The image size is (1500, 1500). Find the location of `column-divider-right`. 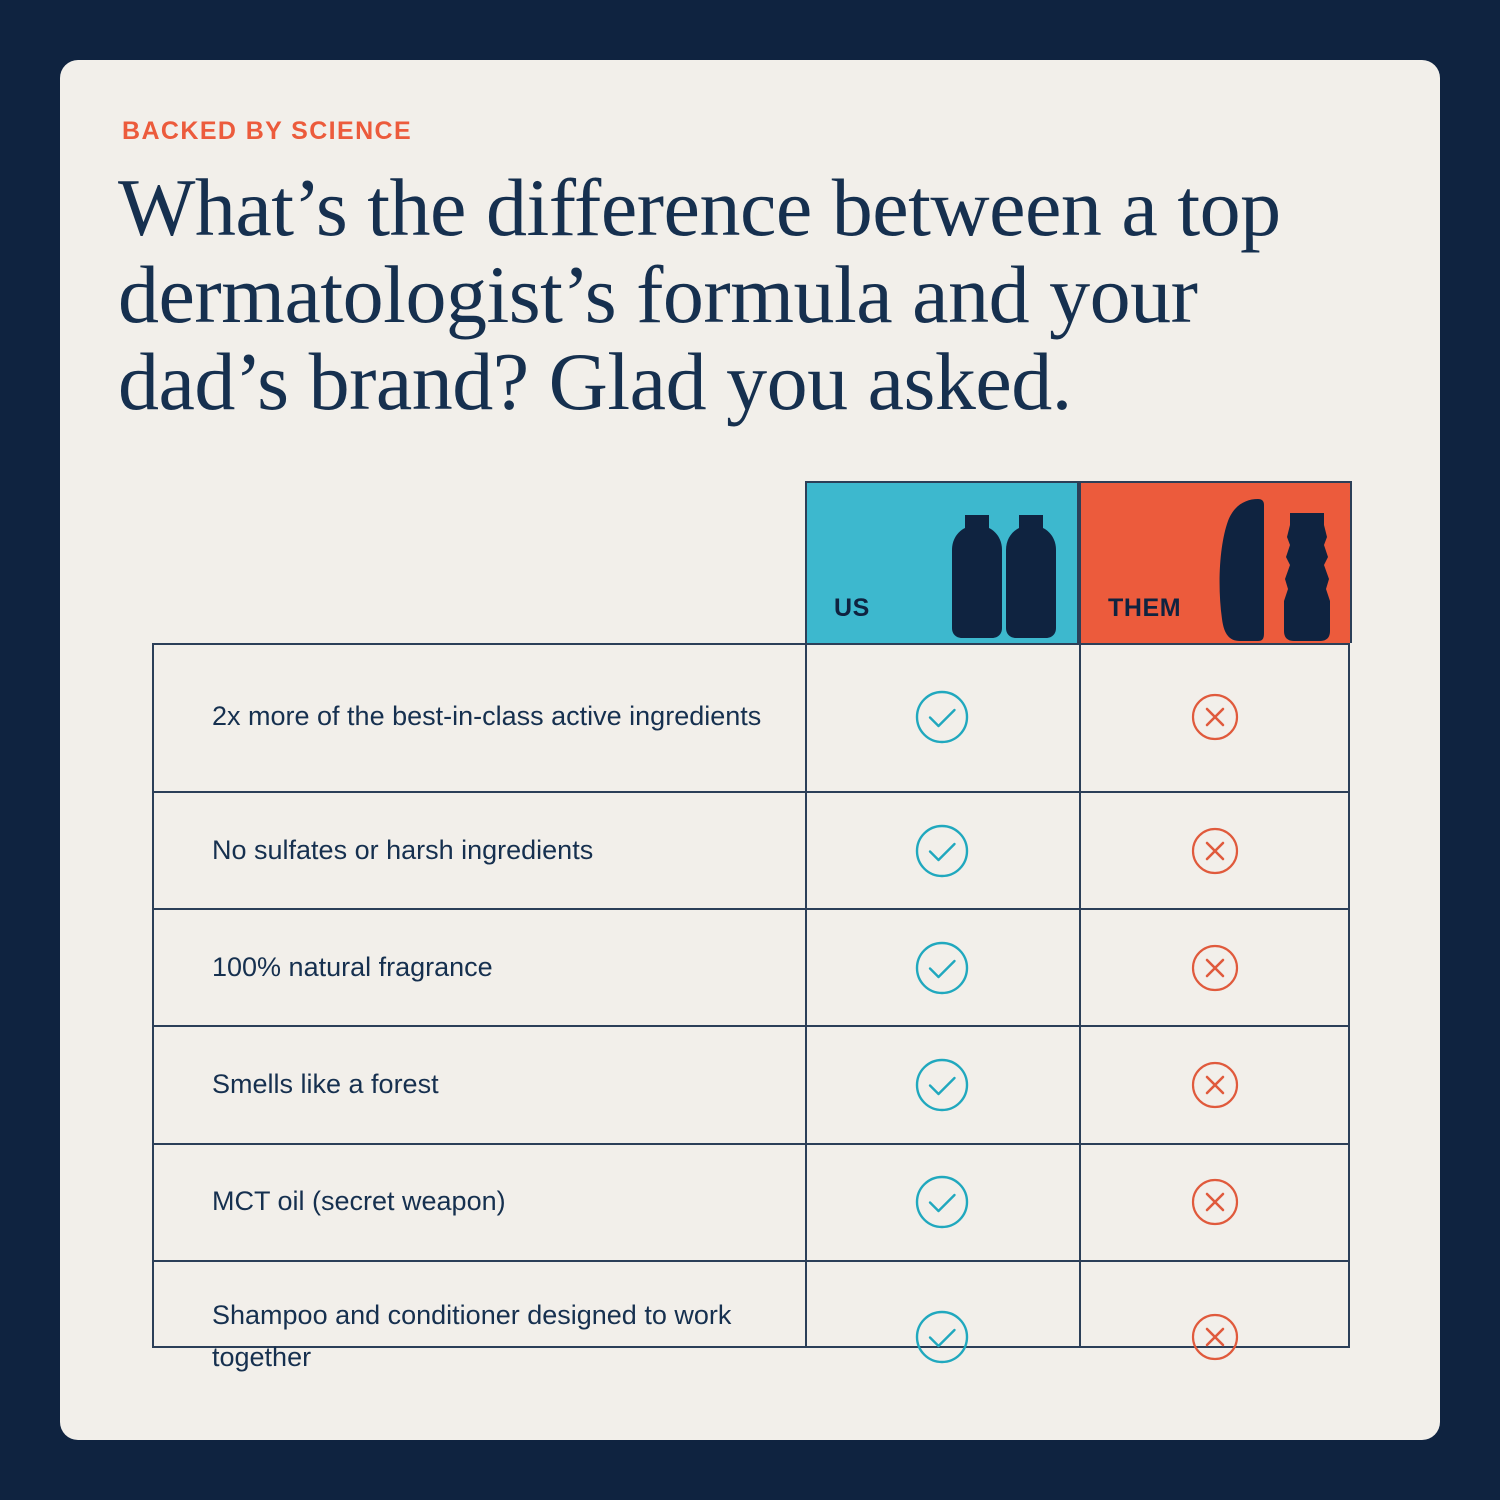

column-divider-right is located at coordinates (1080, 994).